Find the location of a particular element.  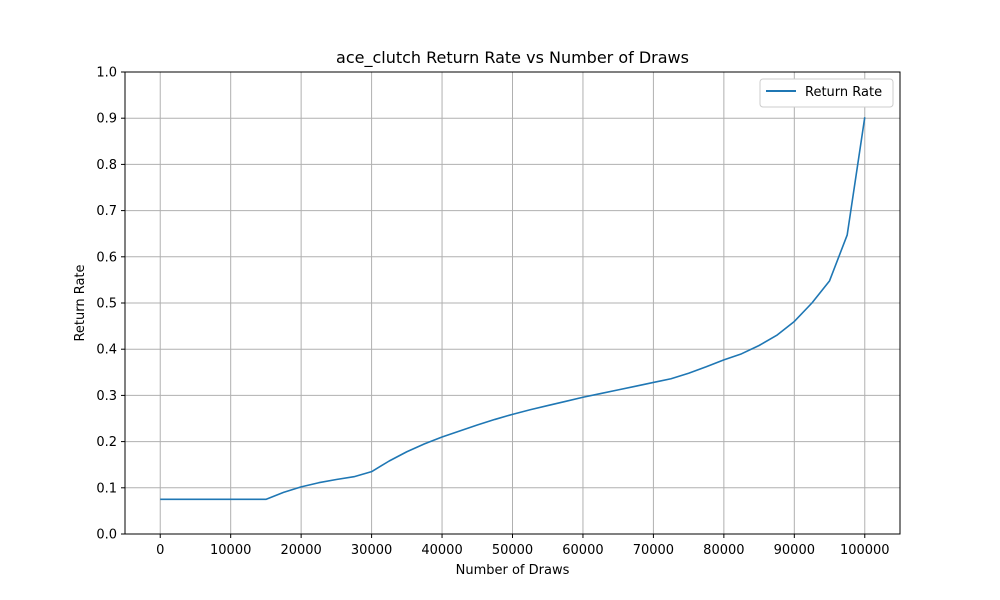

y-tick-label: 0.3 is located at coordinates (106, 396).